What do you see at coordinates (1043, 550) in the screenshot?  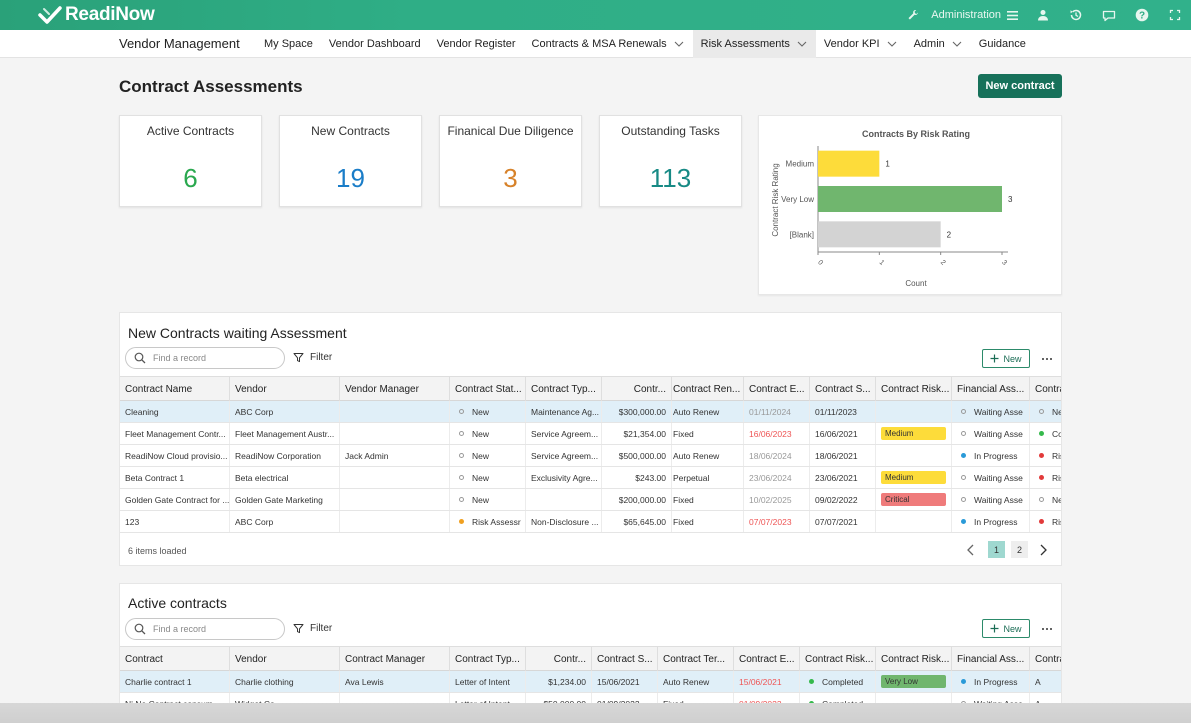 I see `next-page-icon` at bounding box center [1043, 550].